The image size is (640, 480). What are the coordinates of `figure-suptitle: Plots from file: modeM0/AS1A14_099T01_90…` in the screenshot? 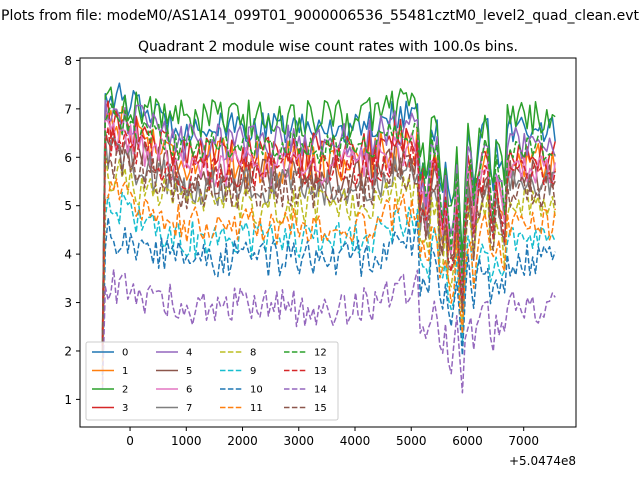 It's located at (320, 16).